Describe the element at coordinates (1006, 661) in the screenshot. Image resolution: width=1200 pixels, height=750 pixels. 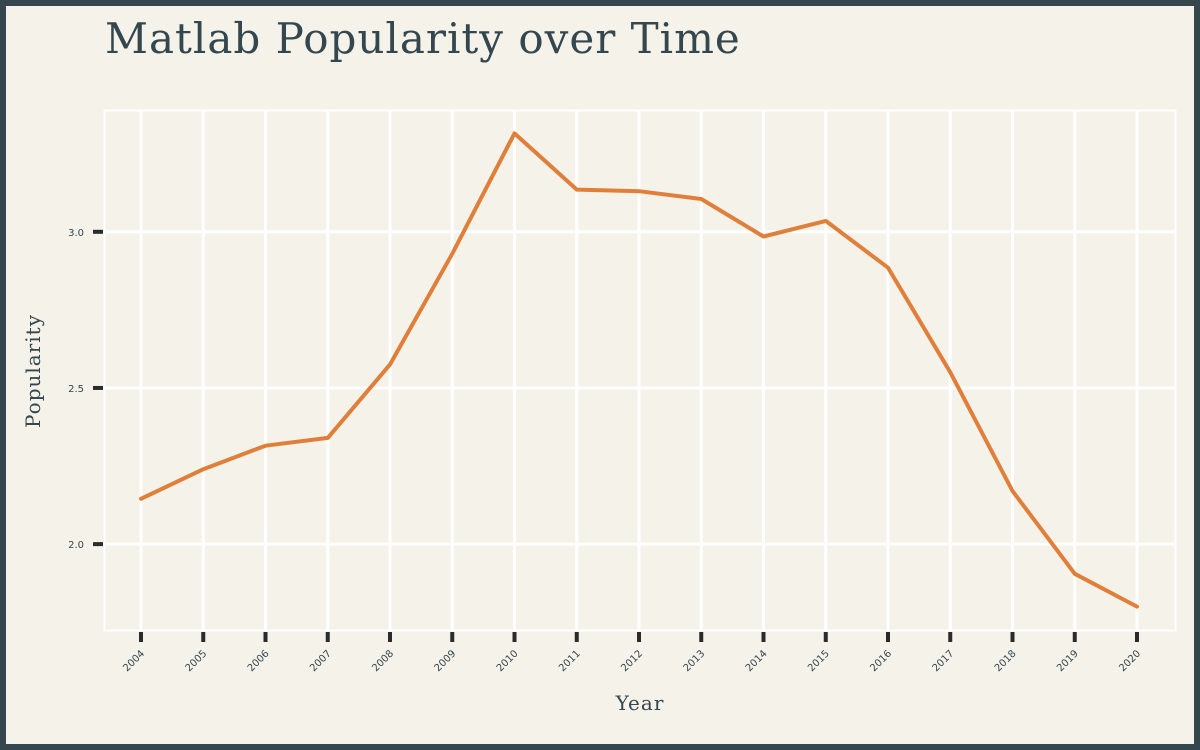
I see `x-tick-label: 2018` at that location.